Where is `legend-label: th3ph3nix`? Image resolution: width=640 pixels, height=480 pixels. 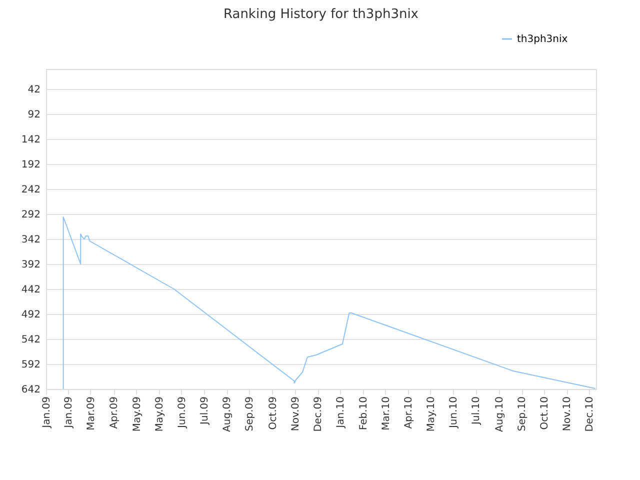
legend-label: th3ph3nix is located at coordinates (542, 39).